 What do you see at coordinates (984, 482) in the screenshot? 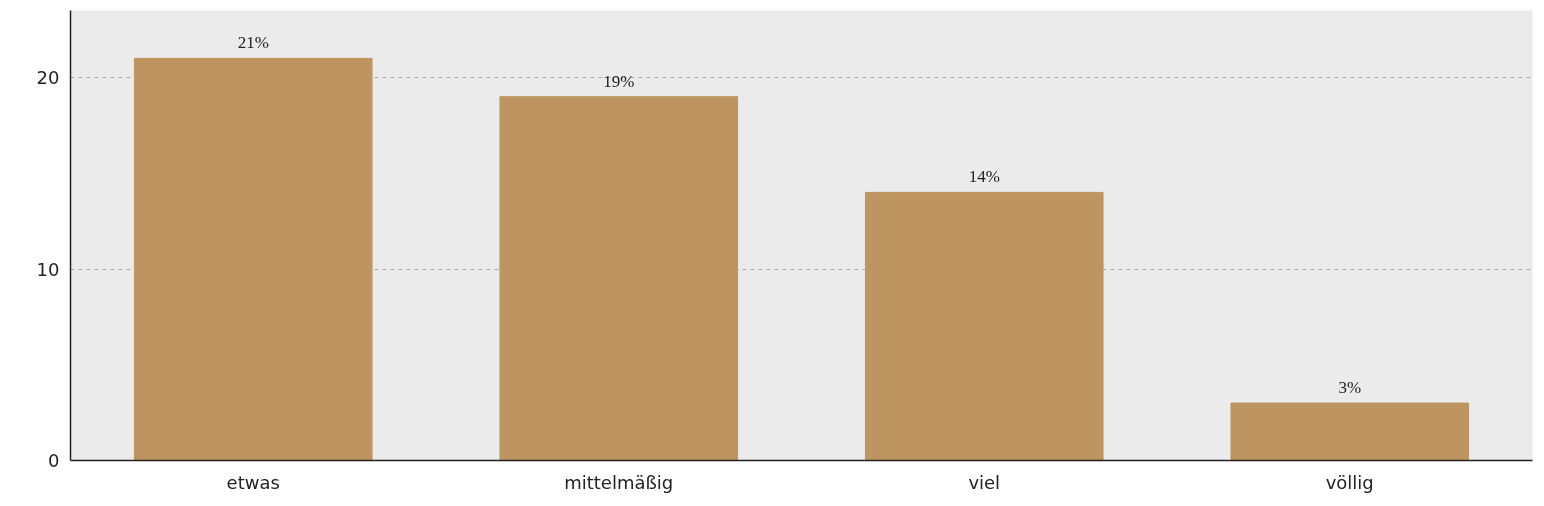
I see `x-tick-label: viel` at bounding box center [984, 482].